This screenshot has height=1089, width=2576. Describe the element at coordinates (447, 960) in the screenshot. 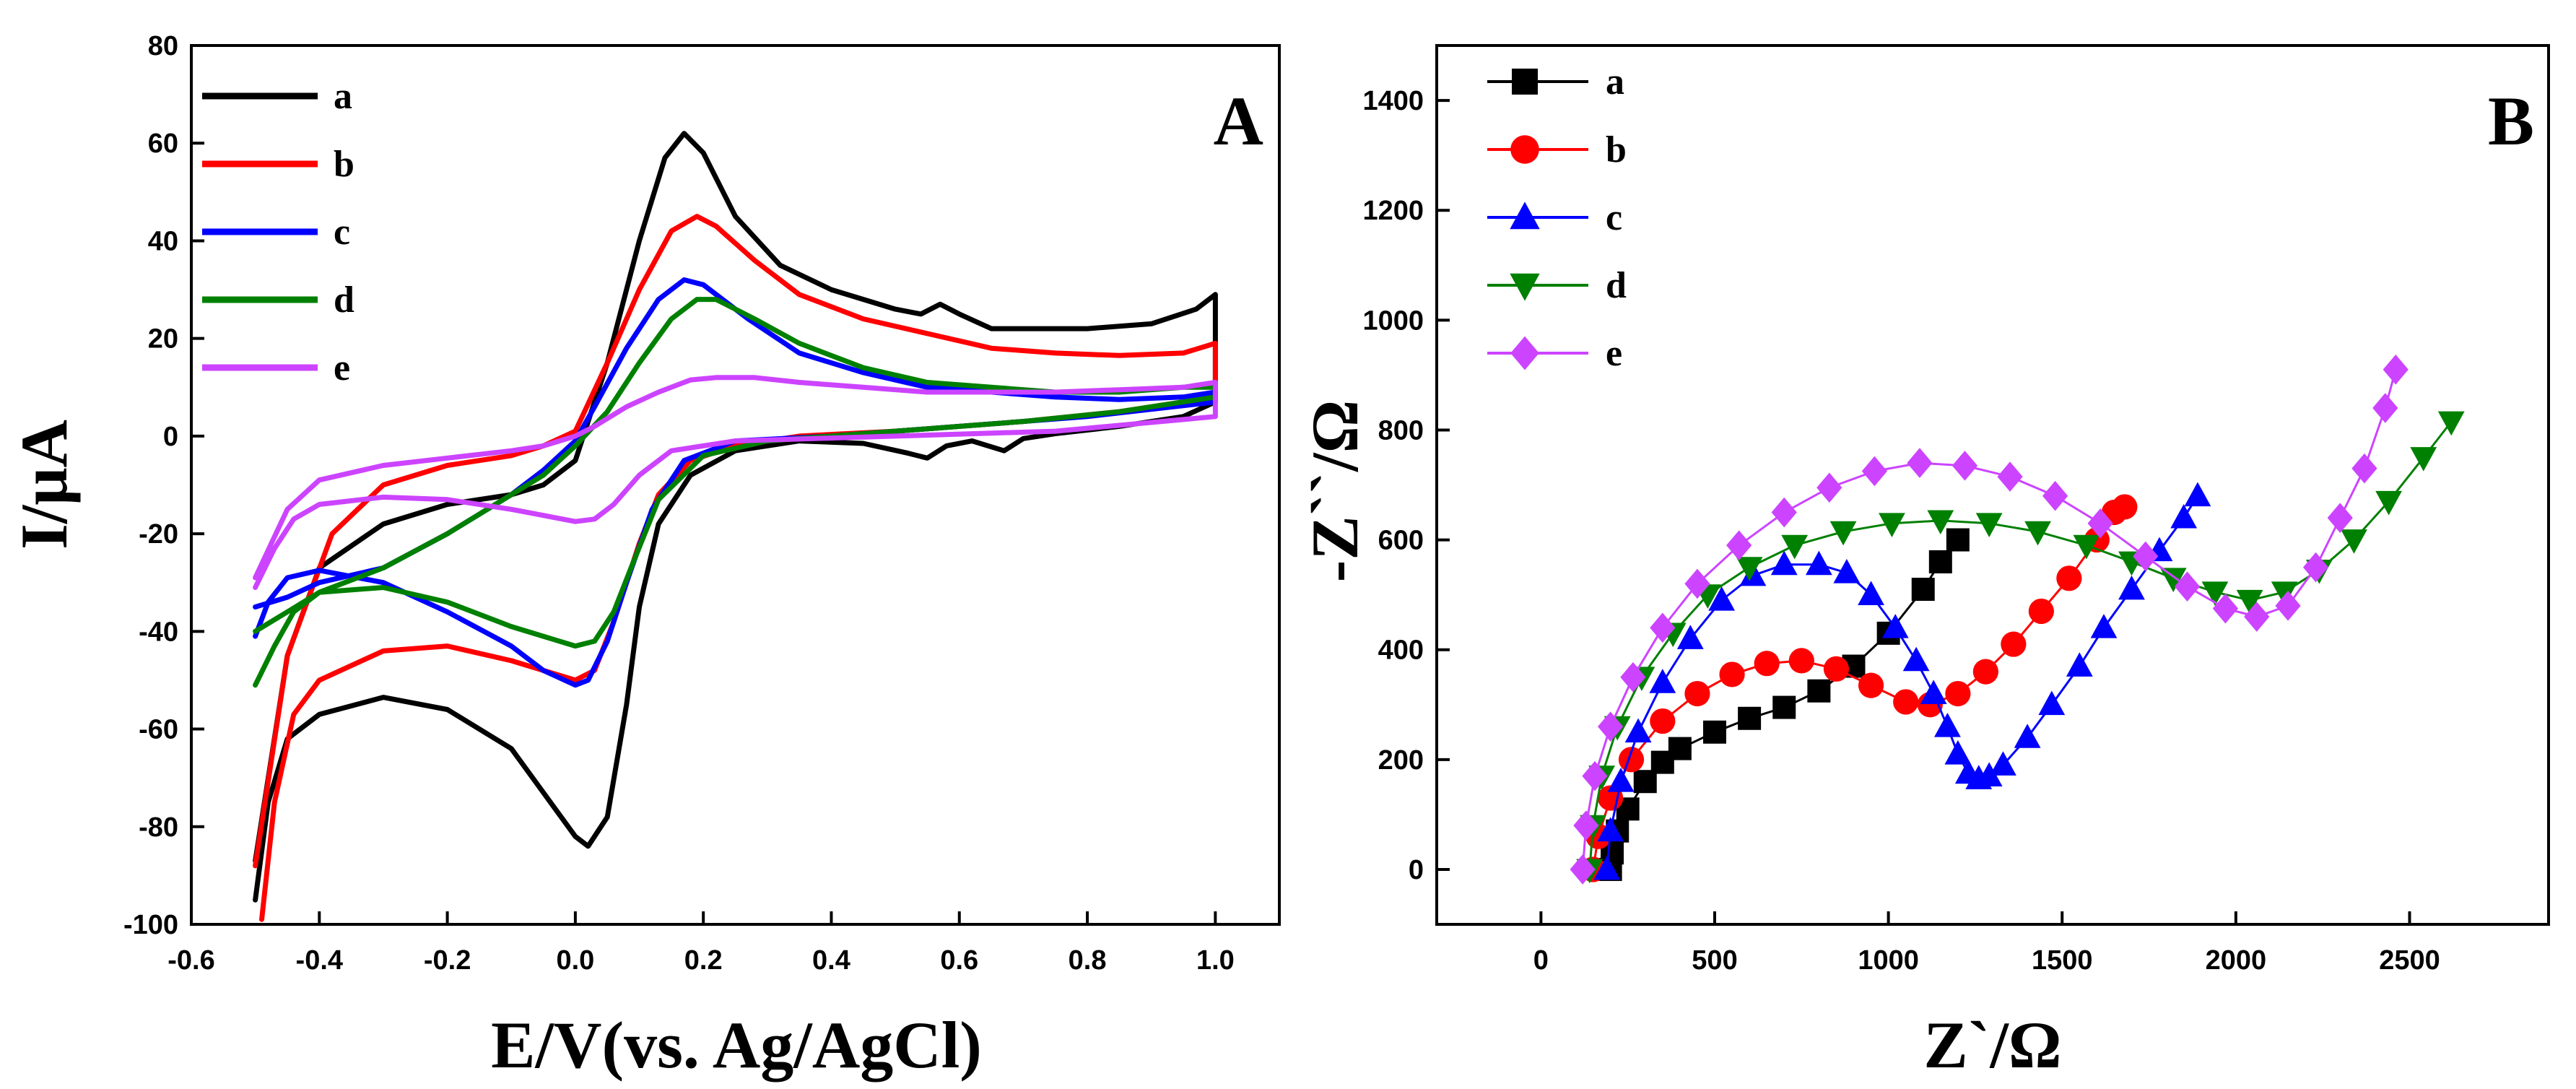

I see `x-tick-label: -0.2` at that location.